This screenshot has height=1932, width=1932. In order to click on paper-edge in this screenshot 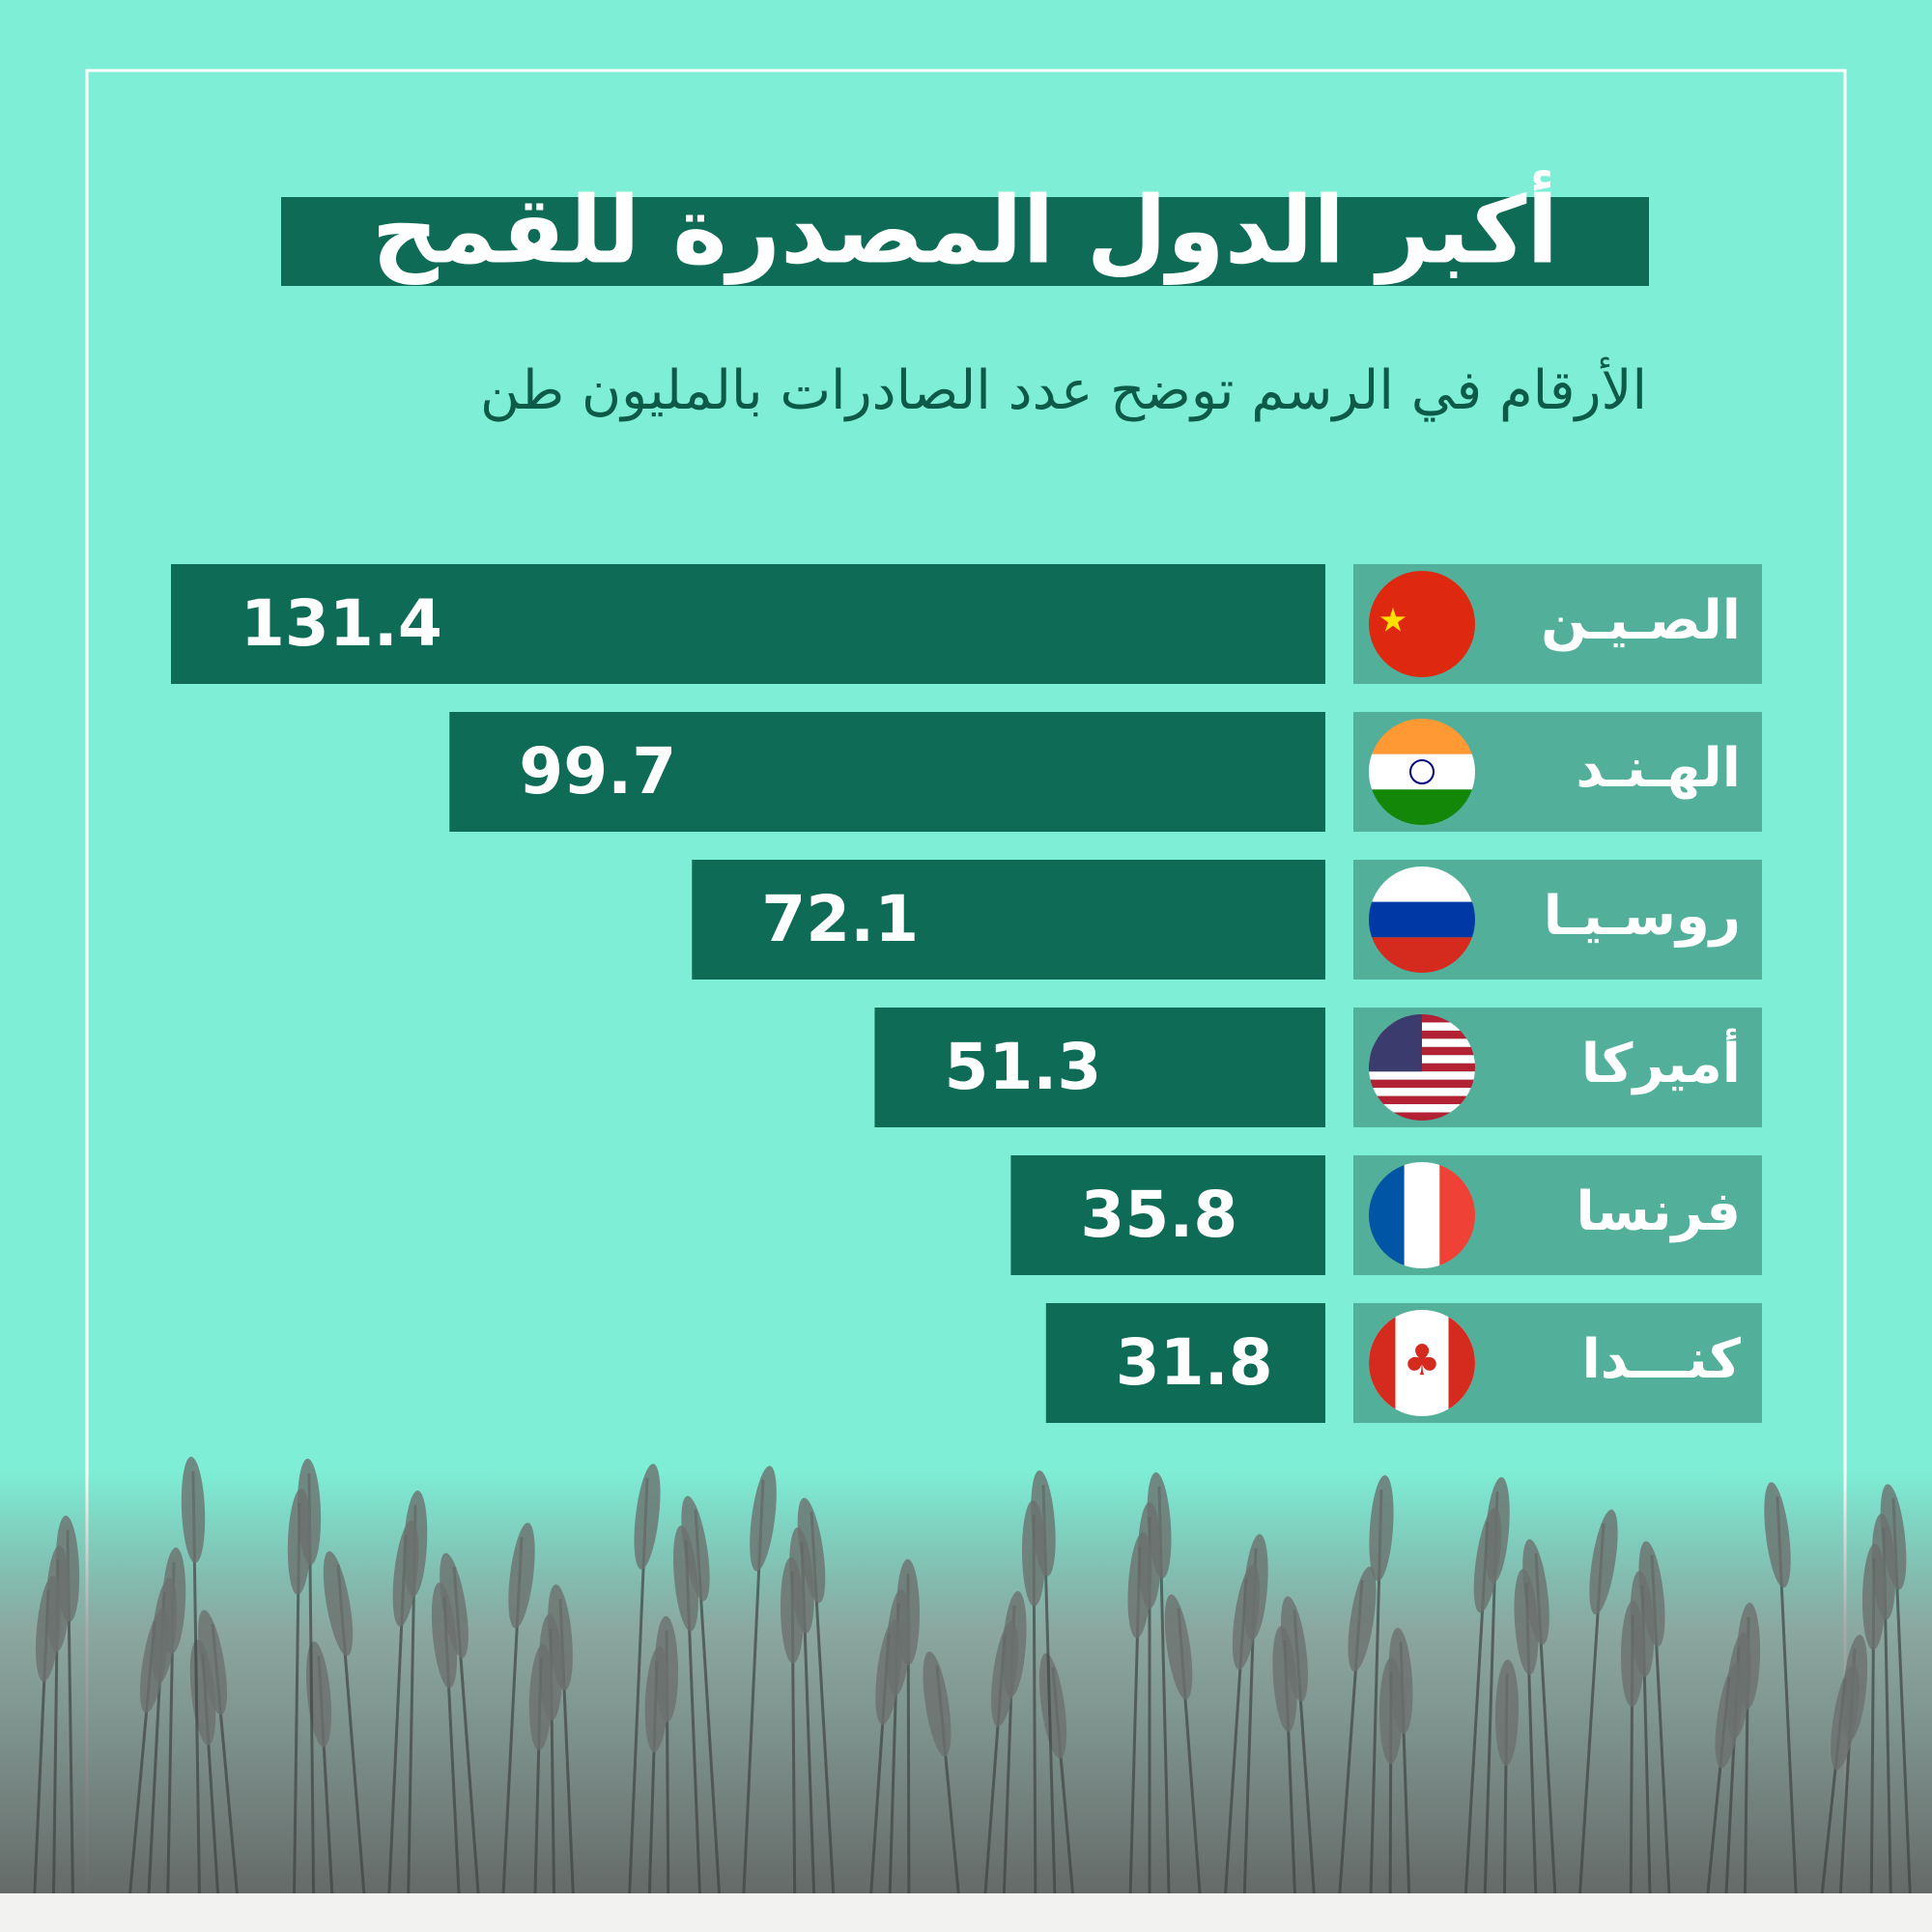, I will do `click(966, 1912)`.